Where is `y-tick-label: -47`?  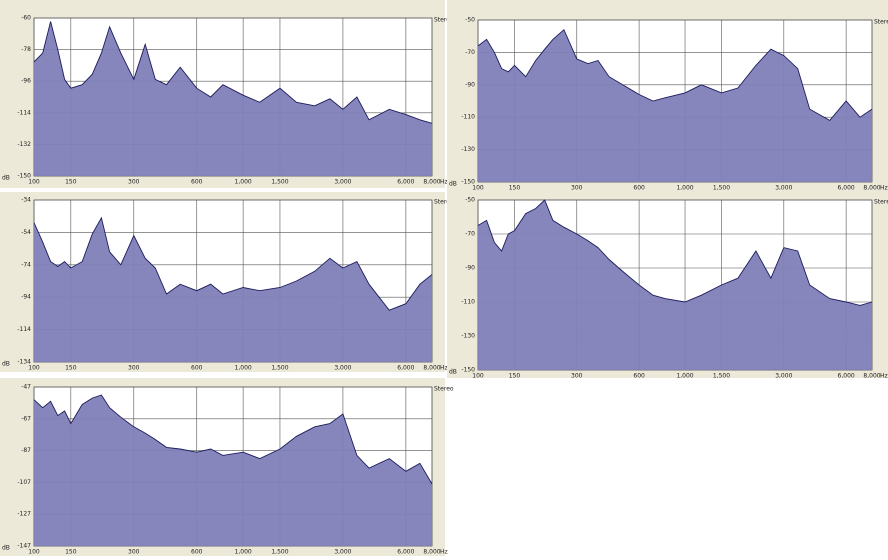
y-tick-label: -47 is located at coordinates (26, 387).